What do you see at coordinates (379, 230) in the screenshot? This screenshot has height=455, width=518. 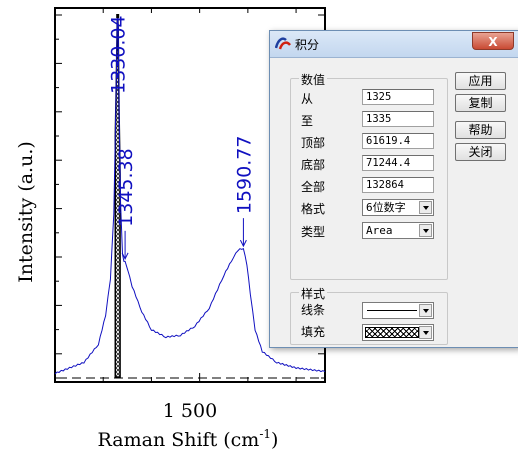 I see `type-select-value: Area` at bounding box center [379, 230].